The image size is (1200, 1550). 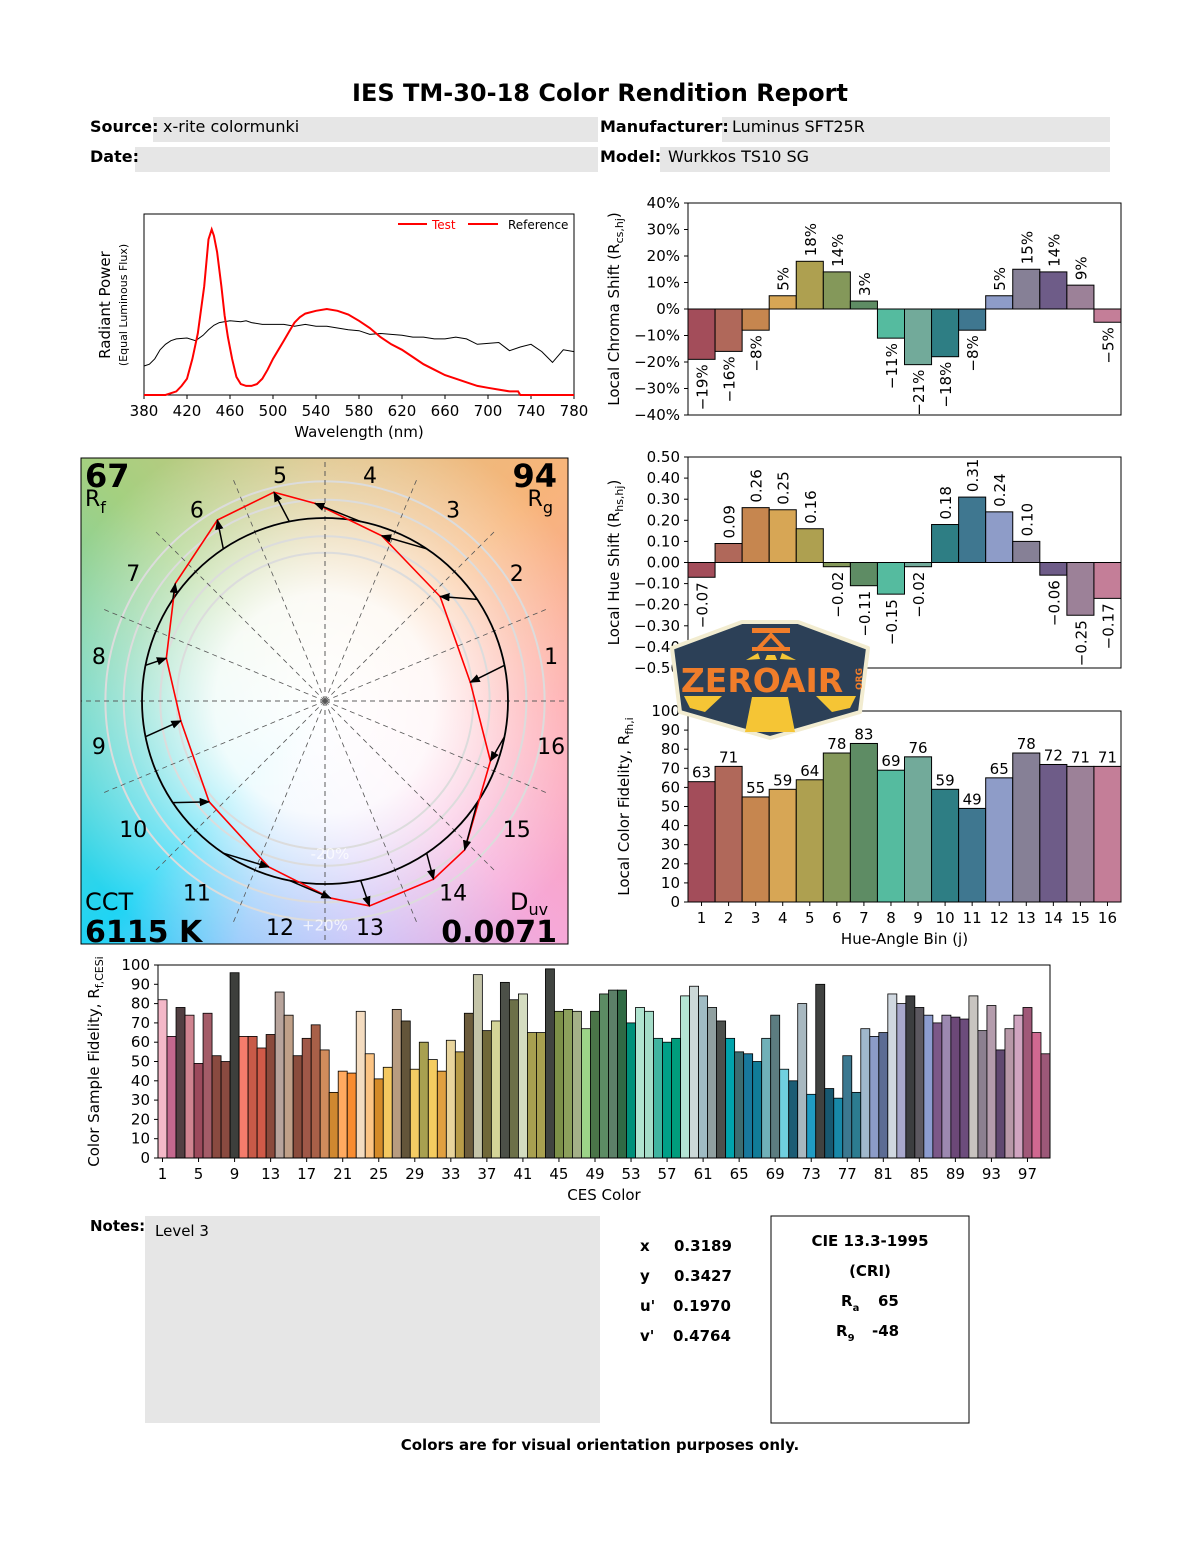 I want to click on x-tick-label: 660, so click(x=445, y=411).